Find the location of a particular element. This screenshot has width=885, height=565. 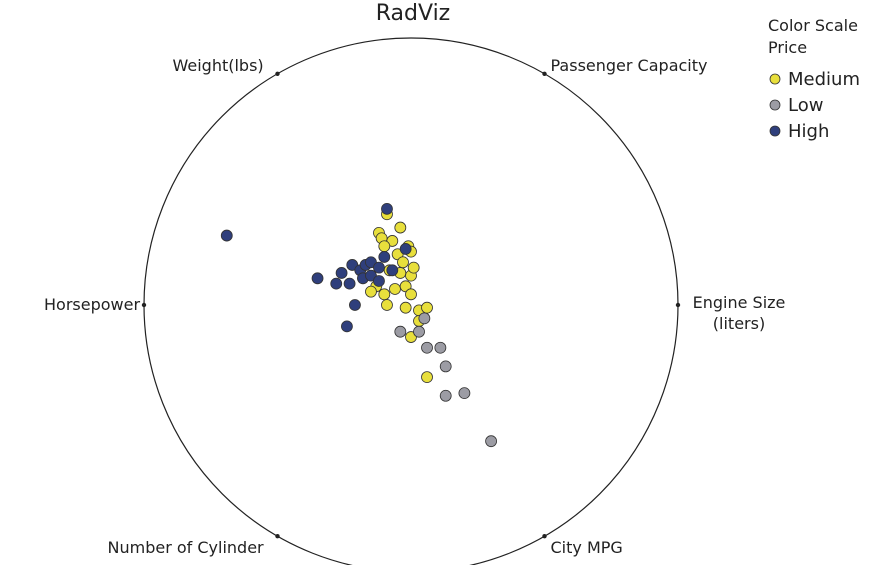

legend-label: High is located at coordinates (808, 131).